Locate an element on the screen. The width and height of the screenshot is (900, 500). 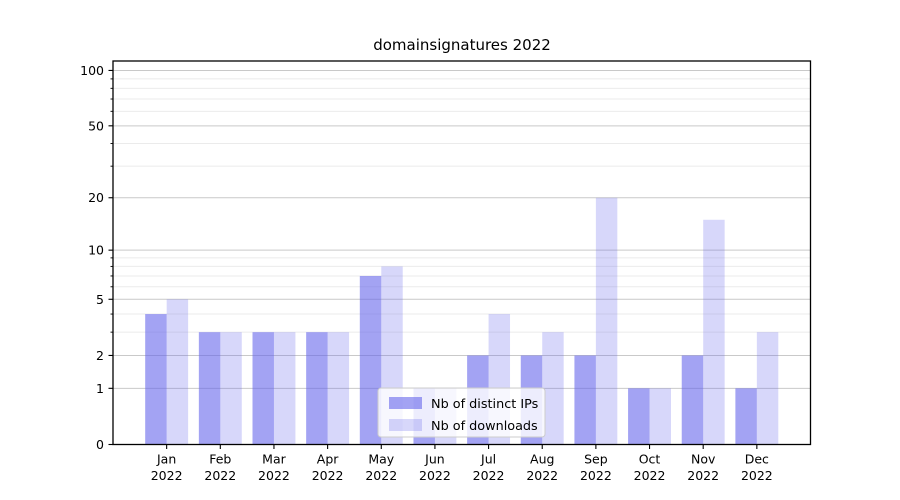
bar-downloads-aug is located at coordinates (553, 388).